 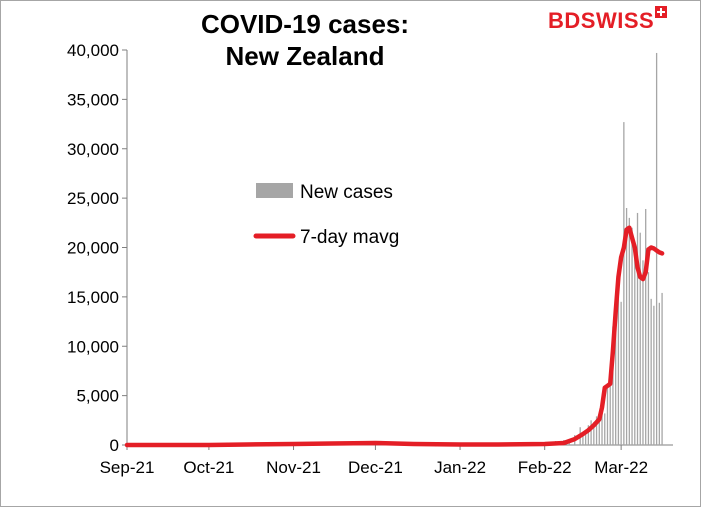 I want to click on x-tick-label: Mar-22, so click(x=621, y=467).